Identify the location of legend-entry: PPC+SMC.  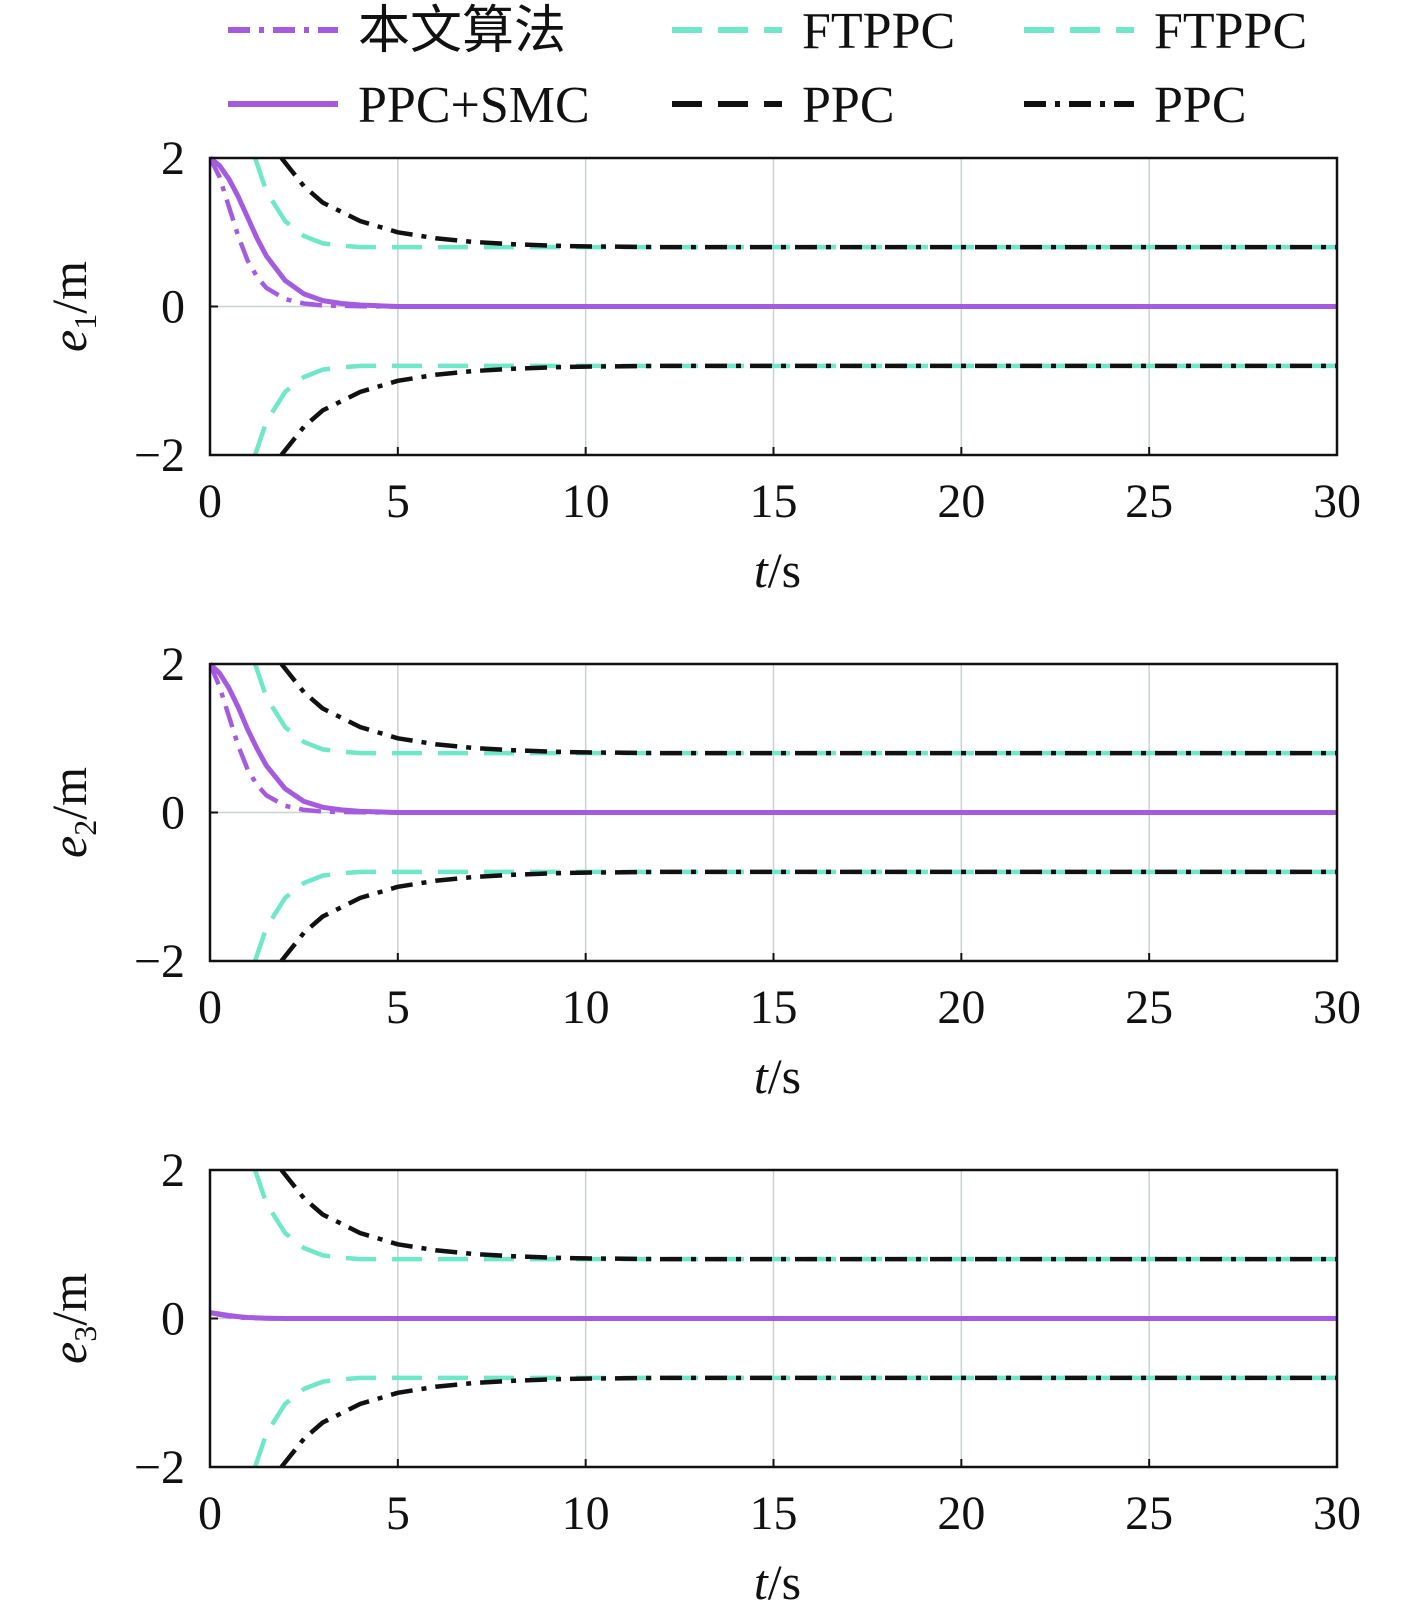
(409, 105).